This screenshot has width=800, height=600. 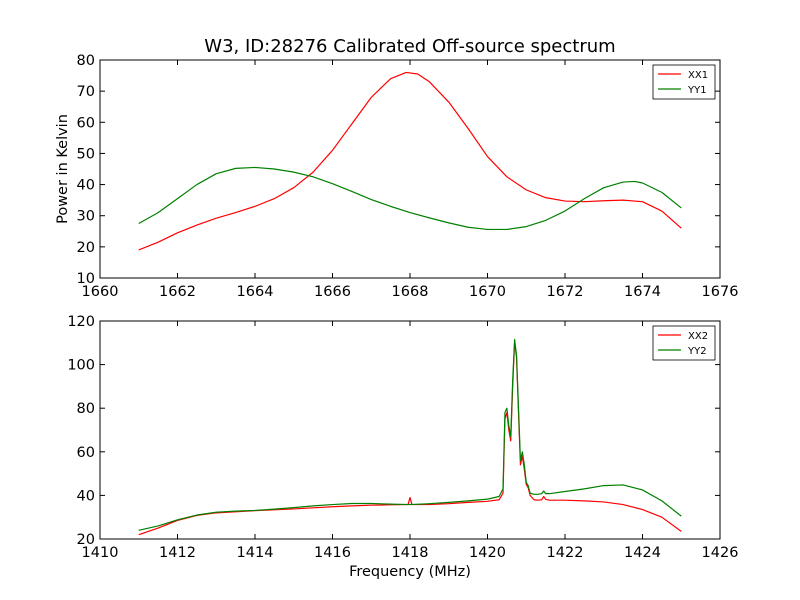 What do you see at coordinates (642, 292) in the screenshot?
I see `x-tick-label: 1674` at bounding box center [642, 292].